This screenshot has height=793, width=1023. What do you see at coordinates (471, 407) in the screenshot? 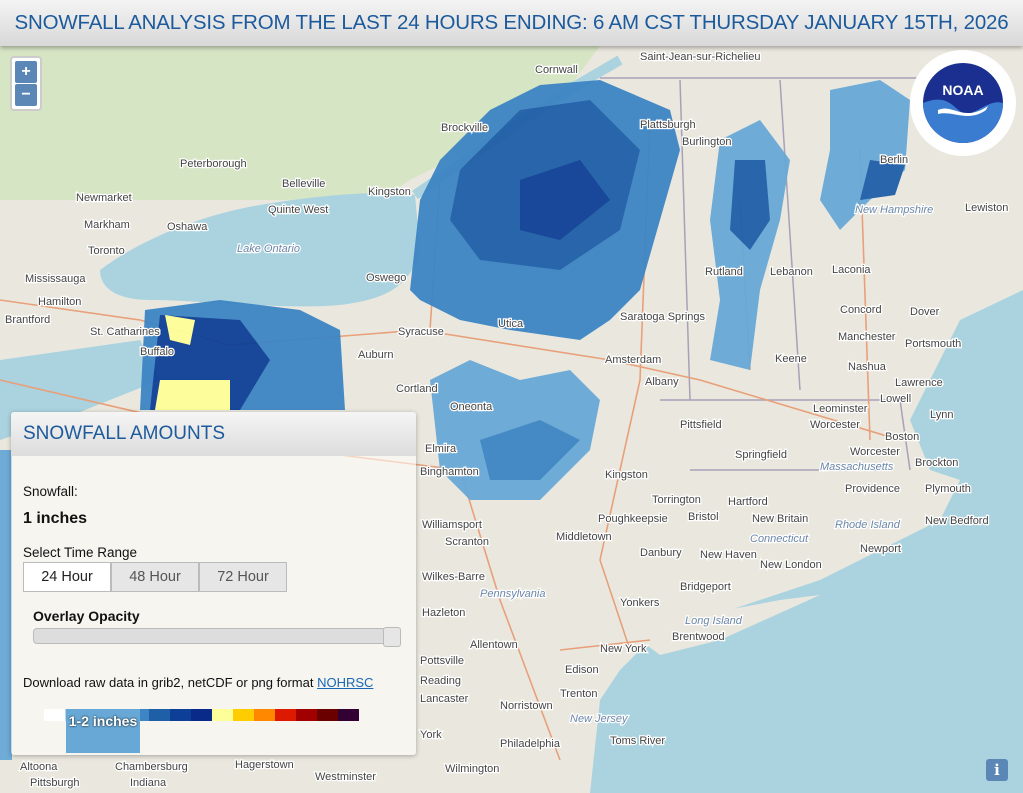
I see `map-label: Oneonta` at bounding box center [471, 407].